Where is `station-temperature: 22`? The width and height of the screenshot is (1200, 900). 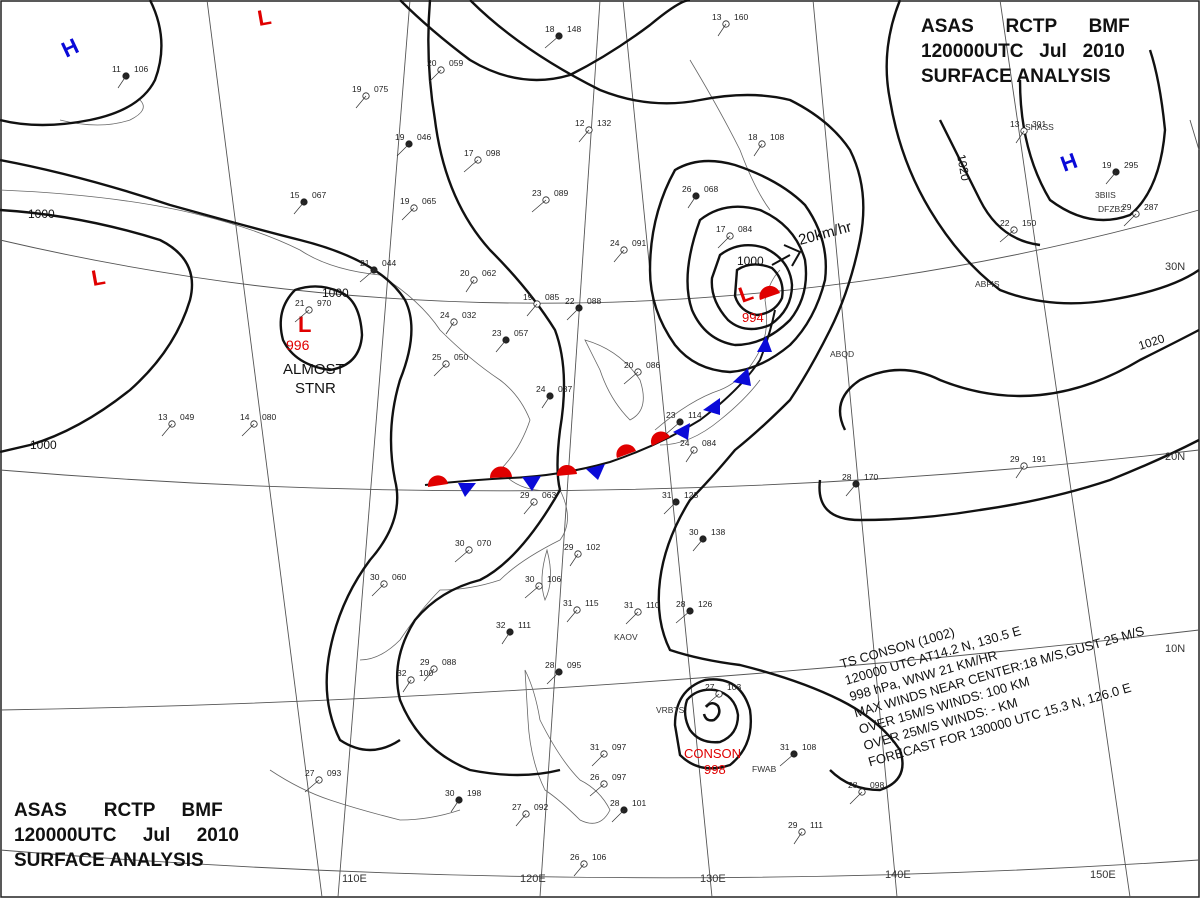
station-temperature: 22 is located at coordinates (570, 301).